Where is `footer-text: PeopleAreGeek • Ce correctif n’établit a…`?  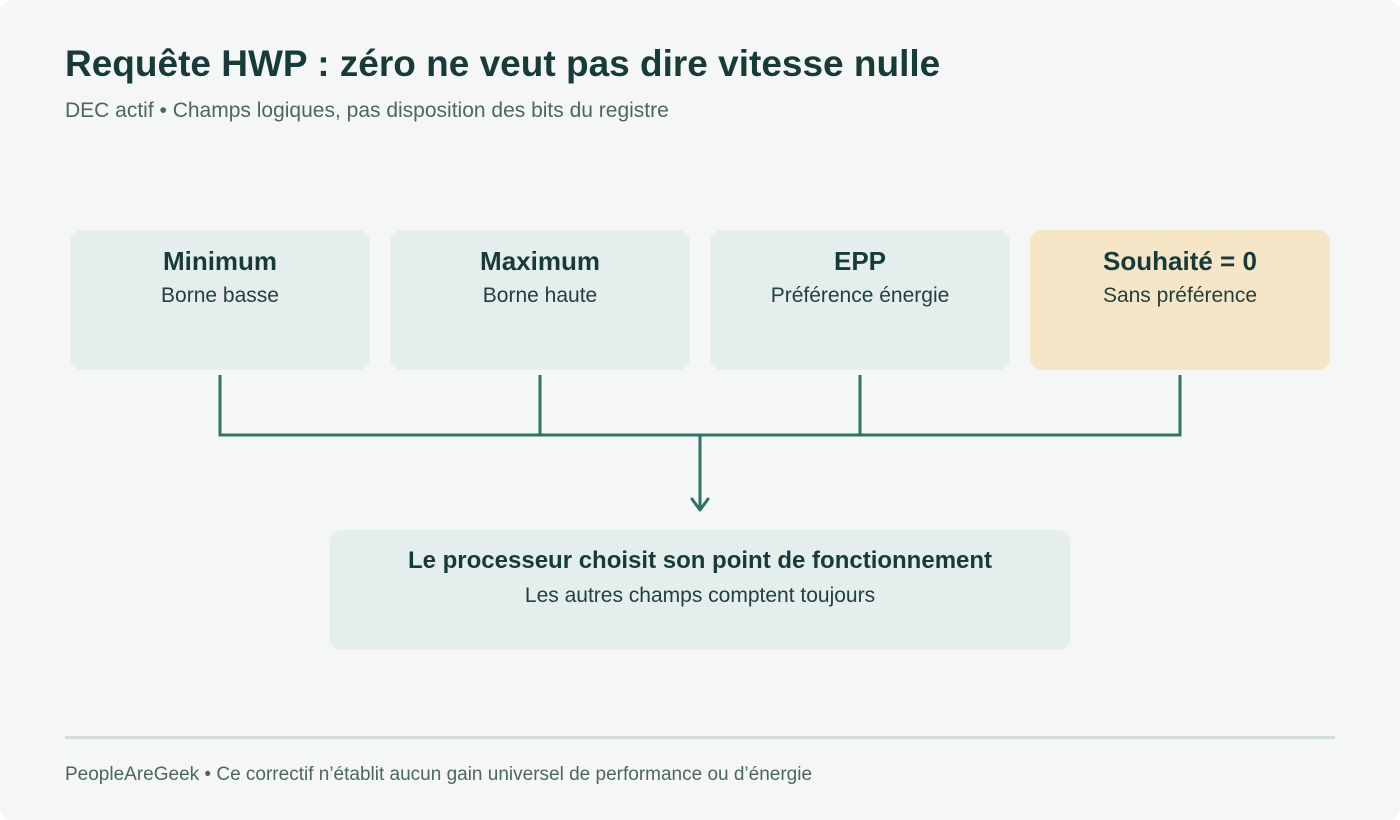
footer-text: PeopleAreGeek • Ce correctif n’établit a… is located at coordinates (439, 774).